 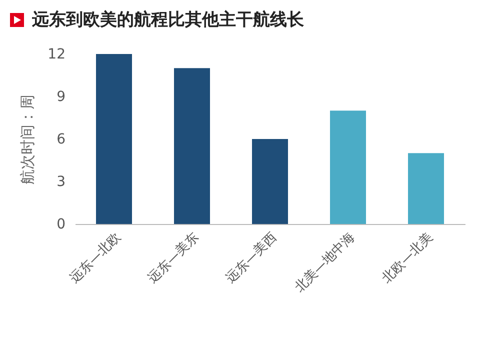 I want to click on x-tick-label: 远东—美西, so click(x=251, y=257).